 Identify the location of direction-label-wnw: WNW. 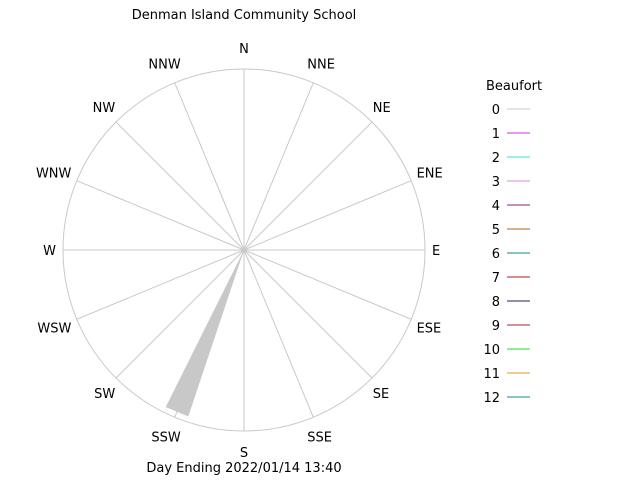
(54, 174).